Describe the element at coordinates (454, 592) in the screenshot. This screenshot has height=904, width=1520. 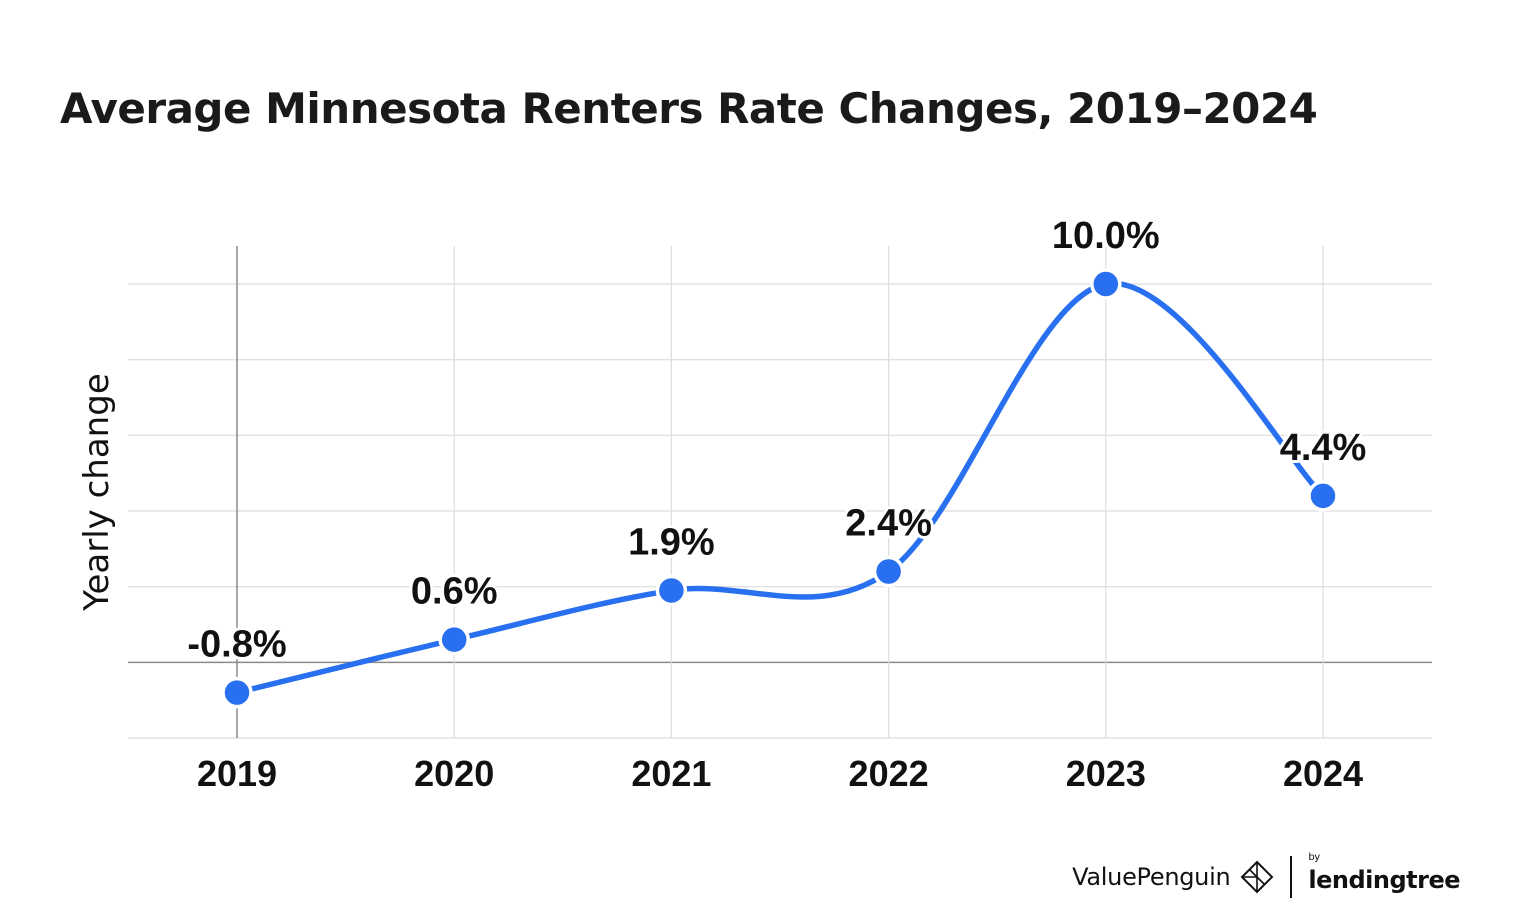
I see `data-label-2020: 0.6%` at that location.